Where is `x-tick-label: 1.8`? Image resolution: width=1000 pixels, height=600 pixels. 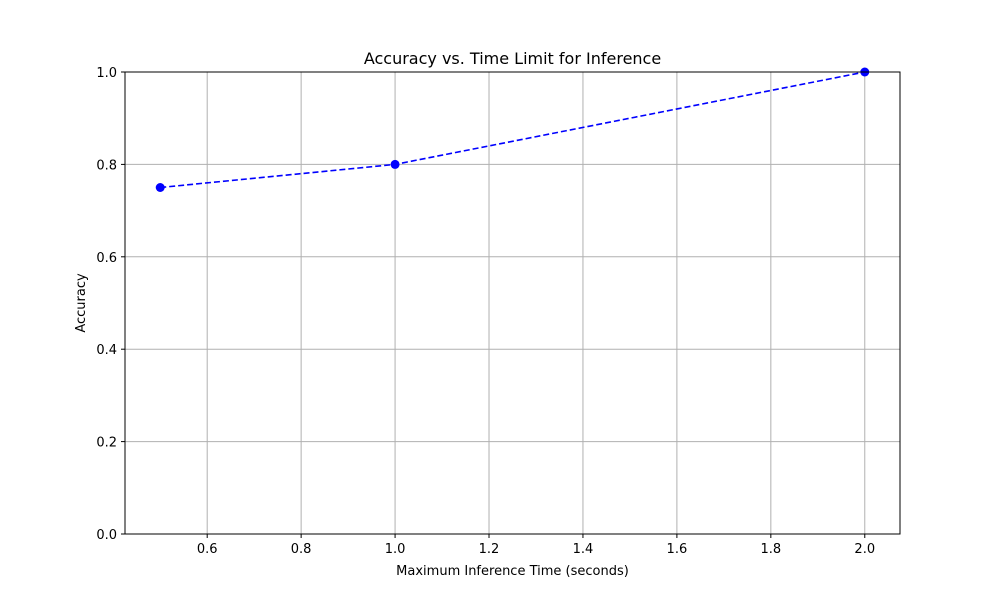
x-tick-label: 1.8 is located at coordinates (770, 549).